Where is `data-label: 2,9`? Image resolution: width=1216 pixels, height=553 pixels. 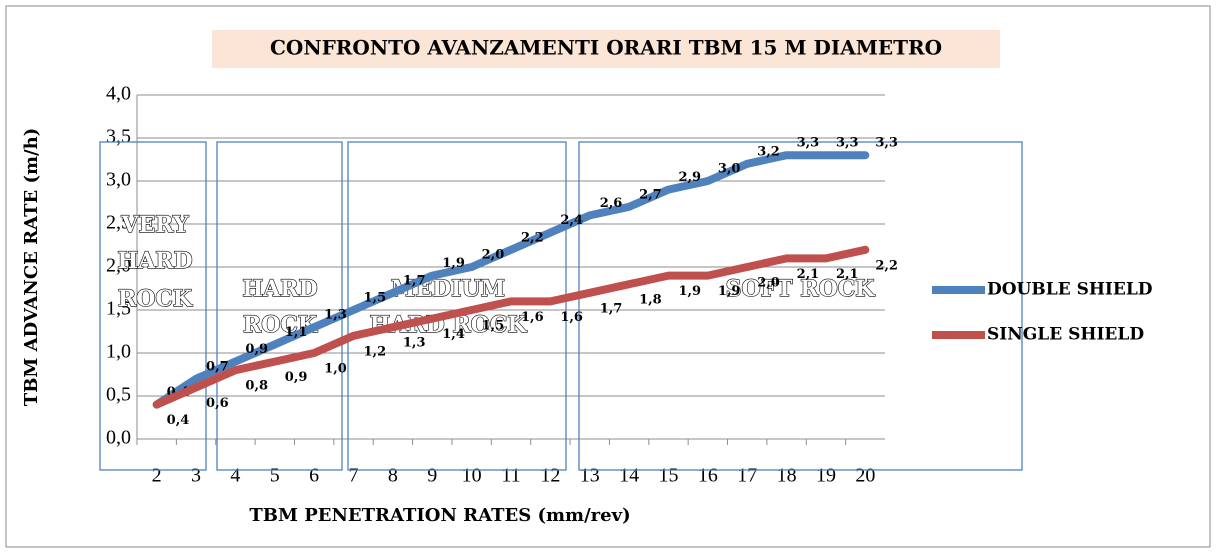
data-label: 2,9 is located at coordinates (689, 177).